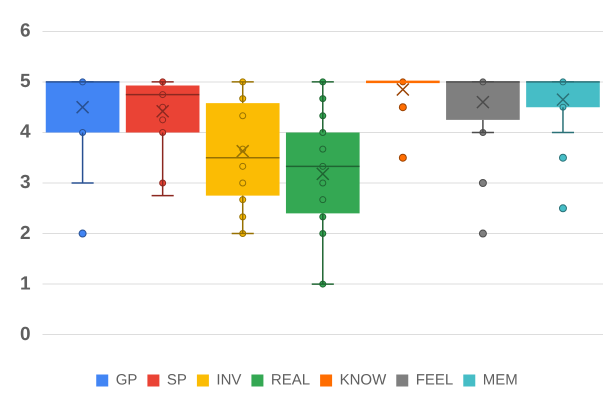  Describe the element at coordinates (127, 380) in the screenshot. I see `legend-label: GP` at that location.